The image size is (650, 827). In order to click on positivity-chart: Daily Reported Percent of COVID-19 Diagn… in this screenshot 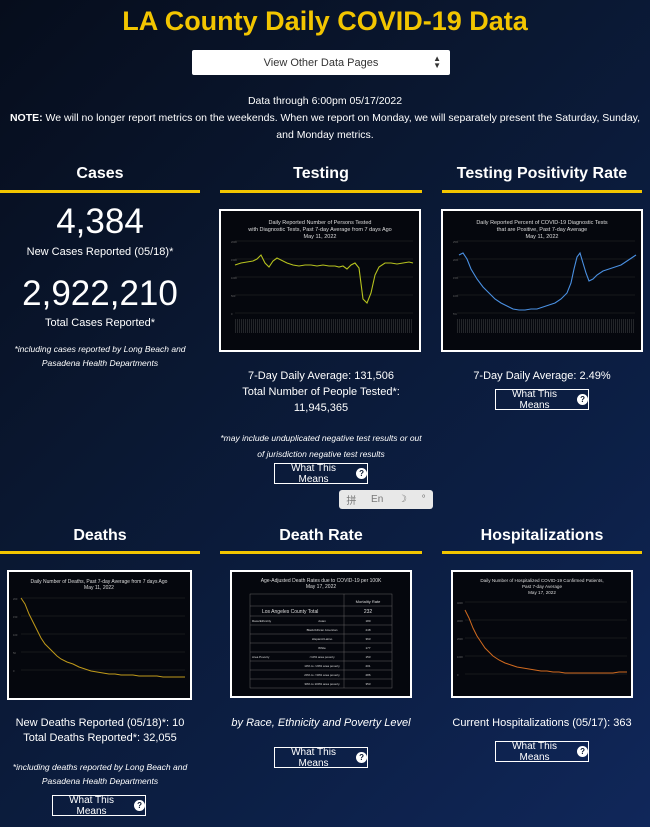, I will do `click(542, 280)`.